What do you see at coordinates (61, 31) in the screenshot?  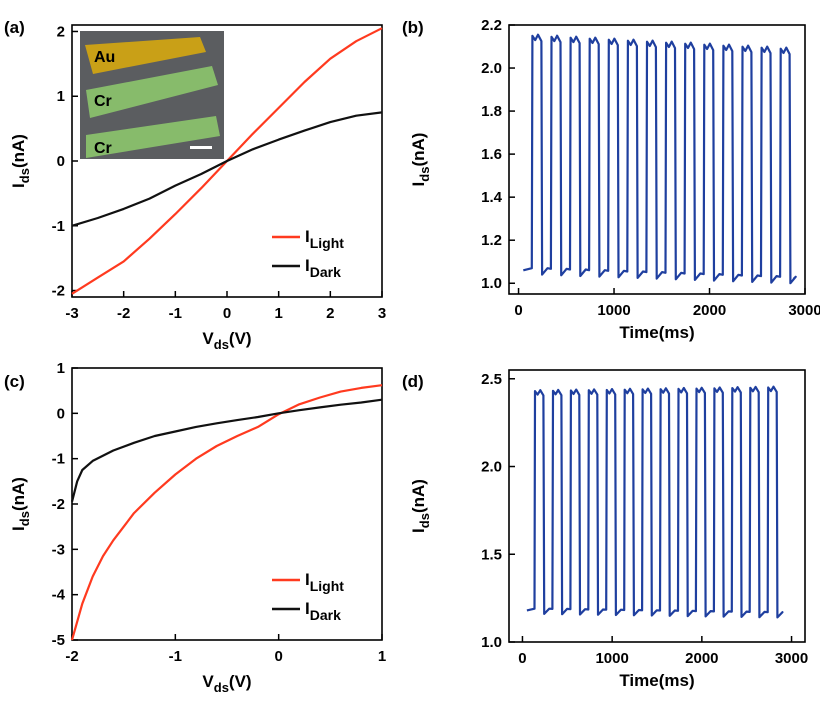 I see `y-tick-label: 2` at bounding box center [61, 31].